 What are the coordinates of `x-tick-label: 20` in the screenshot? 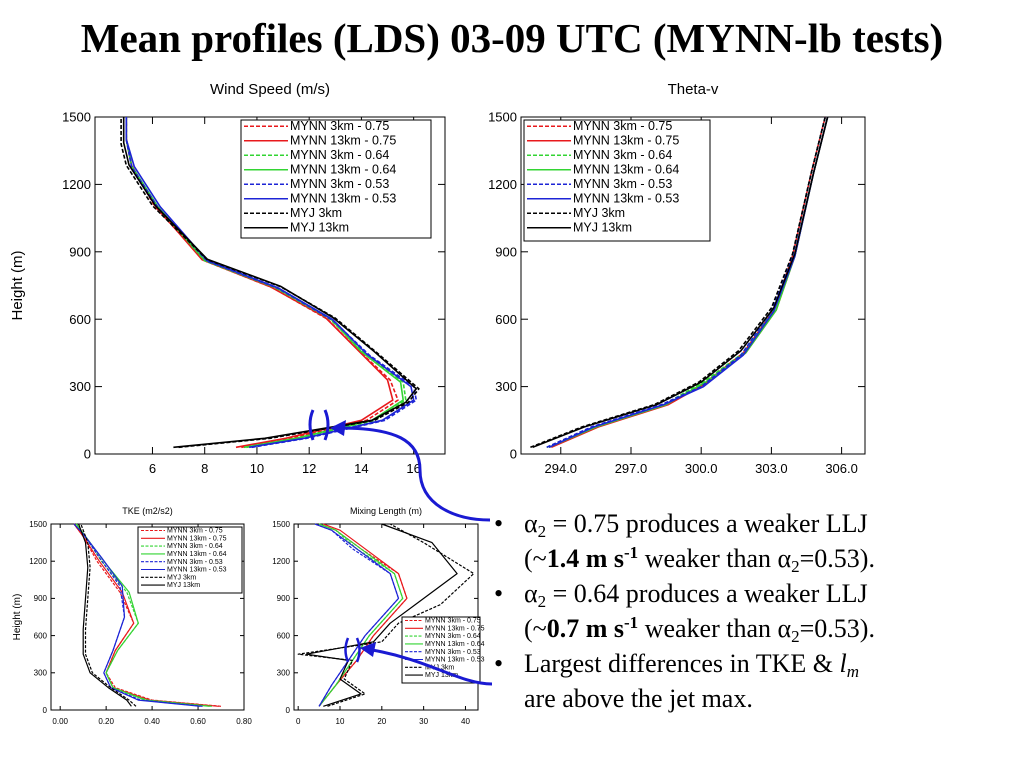 It's located at (381, 721).